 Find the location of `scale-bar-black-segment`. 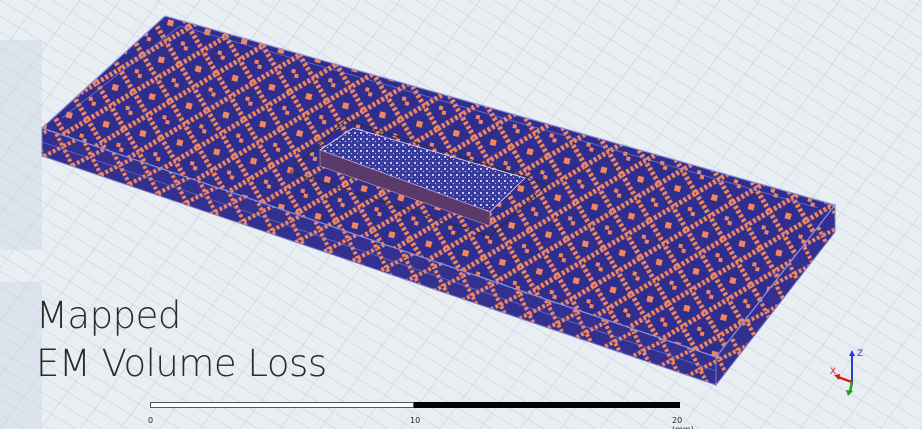

scale-bar-black-segment is located at coordinates (547, 405).